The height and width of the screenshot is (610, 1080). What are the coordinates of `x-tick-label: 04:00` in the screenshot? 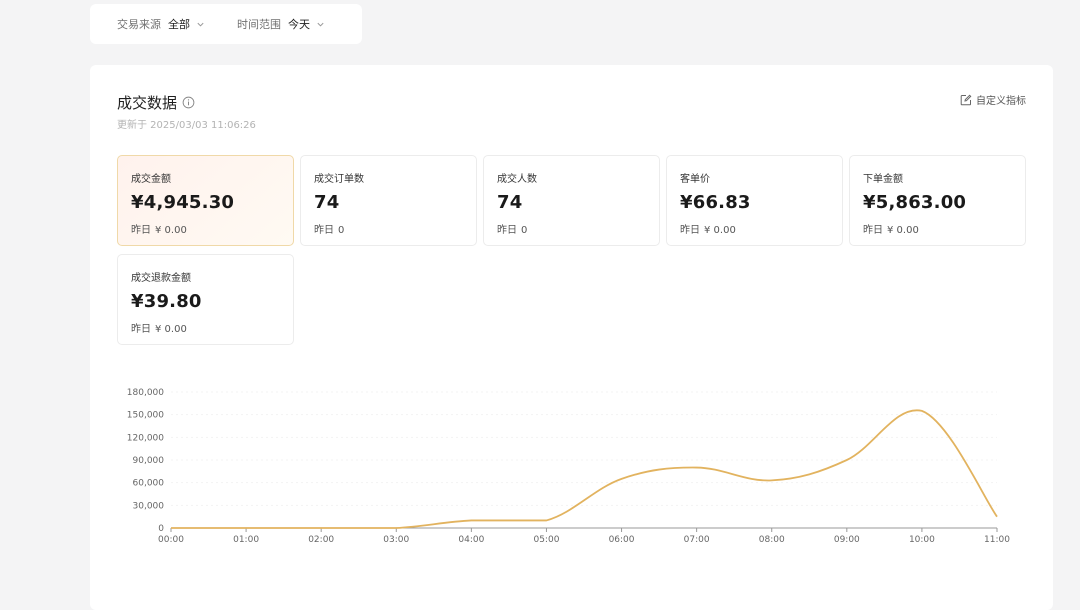 It's located at (471, 540).